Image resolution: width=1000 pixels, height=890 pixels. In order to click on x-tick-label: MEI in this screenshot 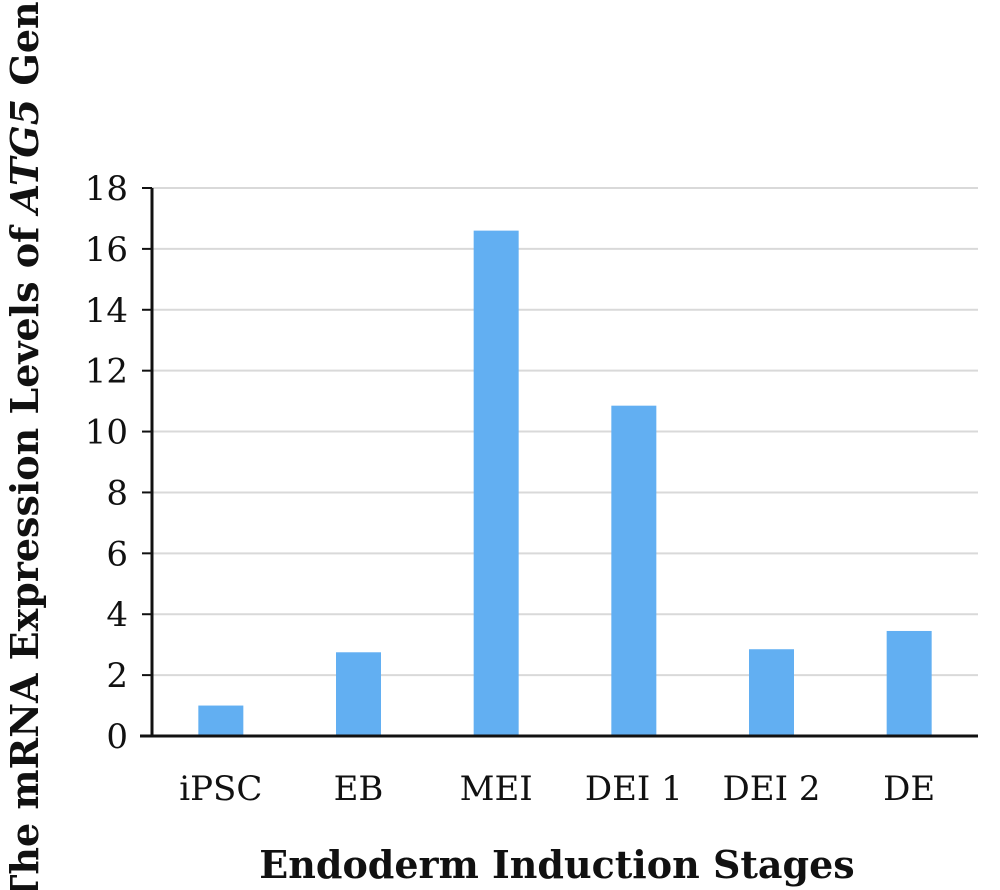, I will do `click(496, 789)`.